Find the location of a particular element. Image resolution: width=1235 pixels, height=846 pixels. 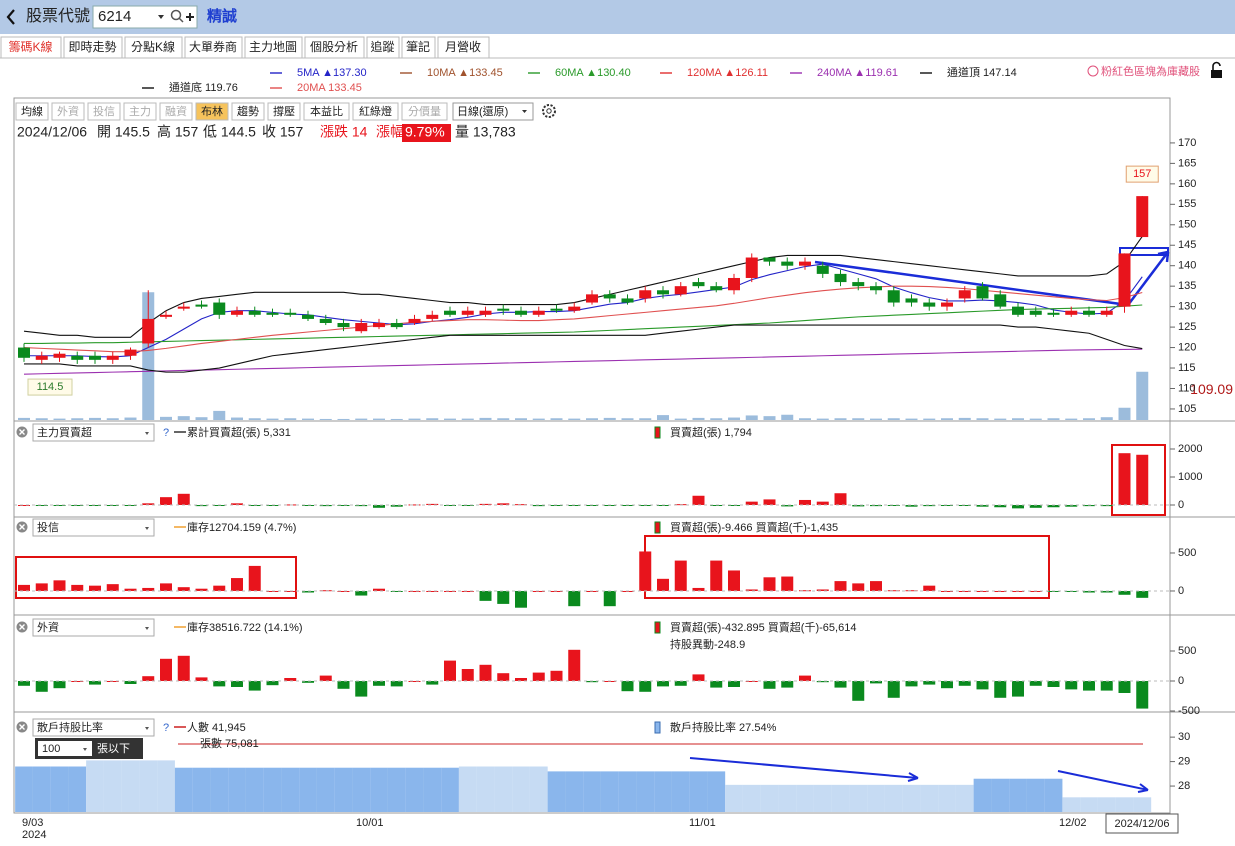

tab-label: 月營收 is located at coordinates (463, 47).